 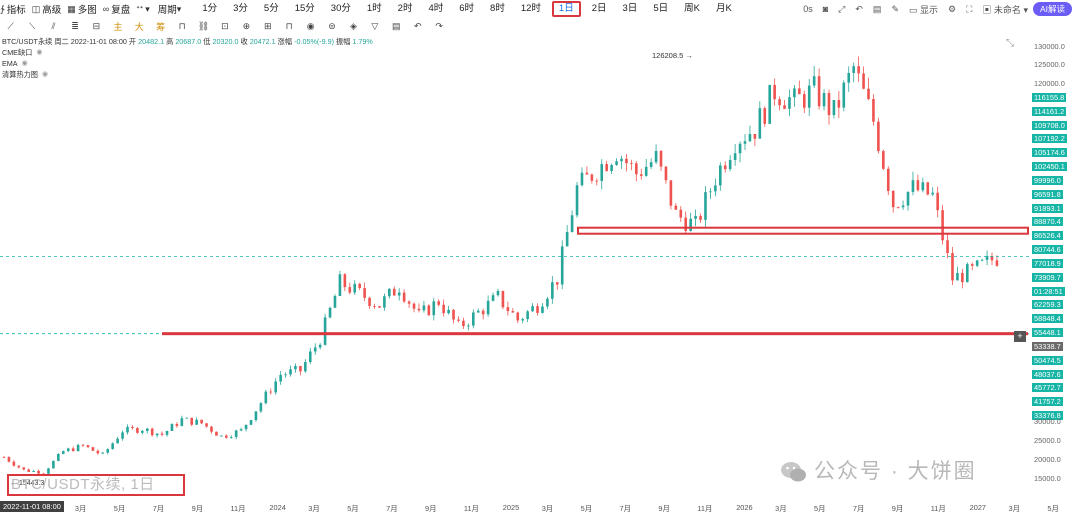 I want to click on time-tick-label: 7月, so click(x=625, y=508).